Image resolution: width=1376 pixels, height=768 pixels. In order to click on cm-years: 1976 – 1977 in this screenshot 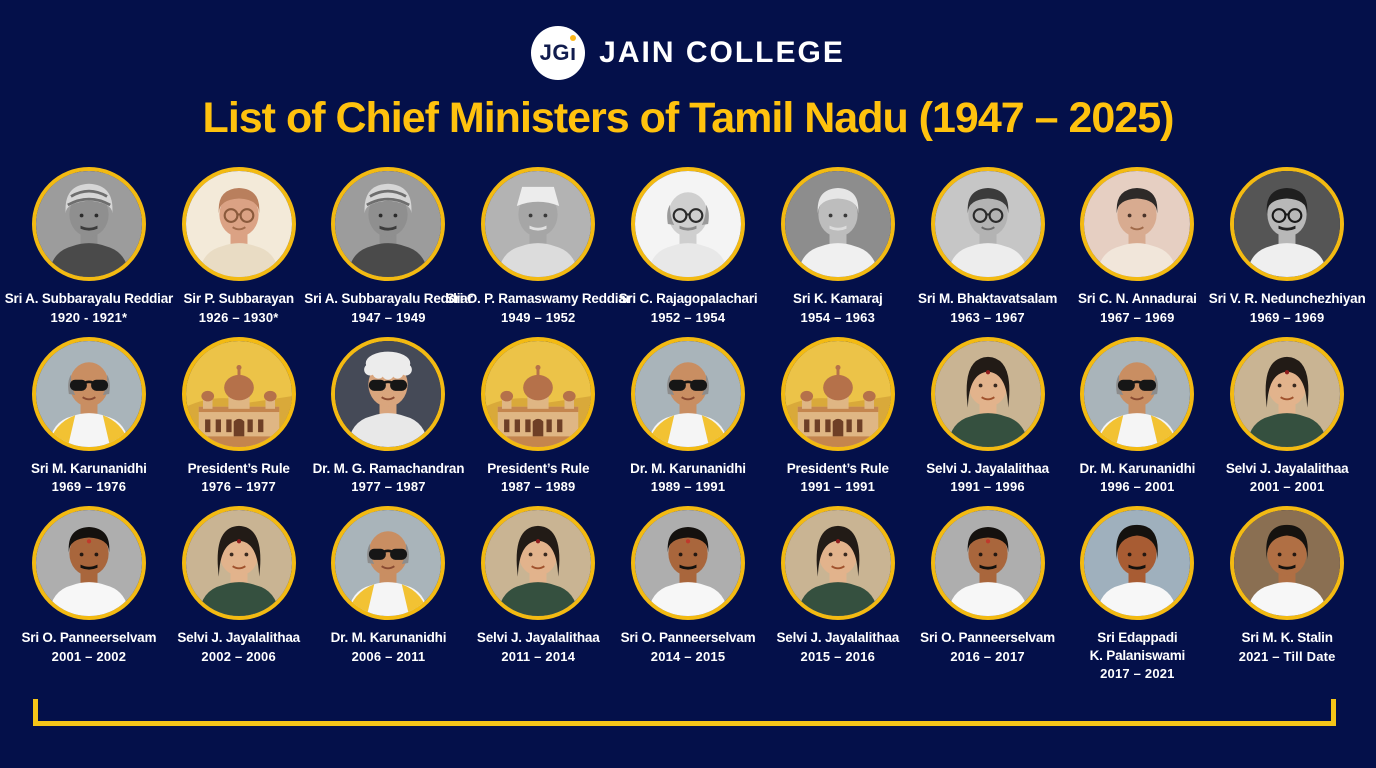, I will do `click(238, 487)`.